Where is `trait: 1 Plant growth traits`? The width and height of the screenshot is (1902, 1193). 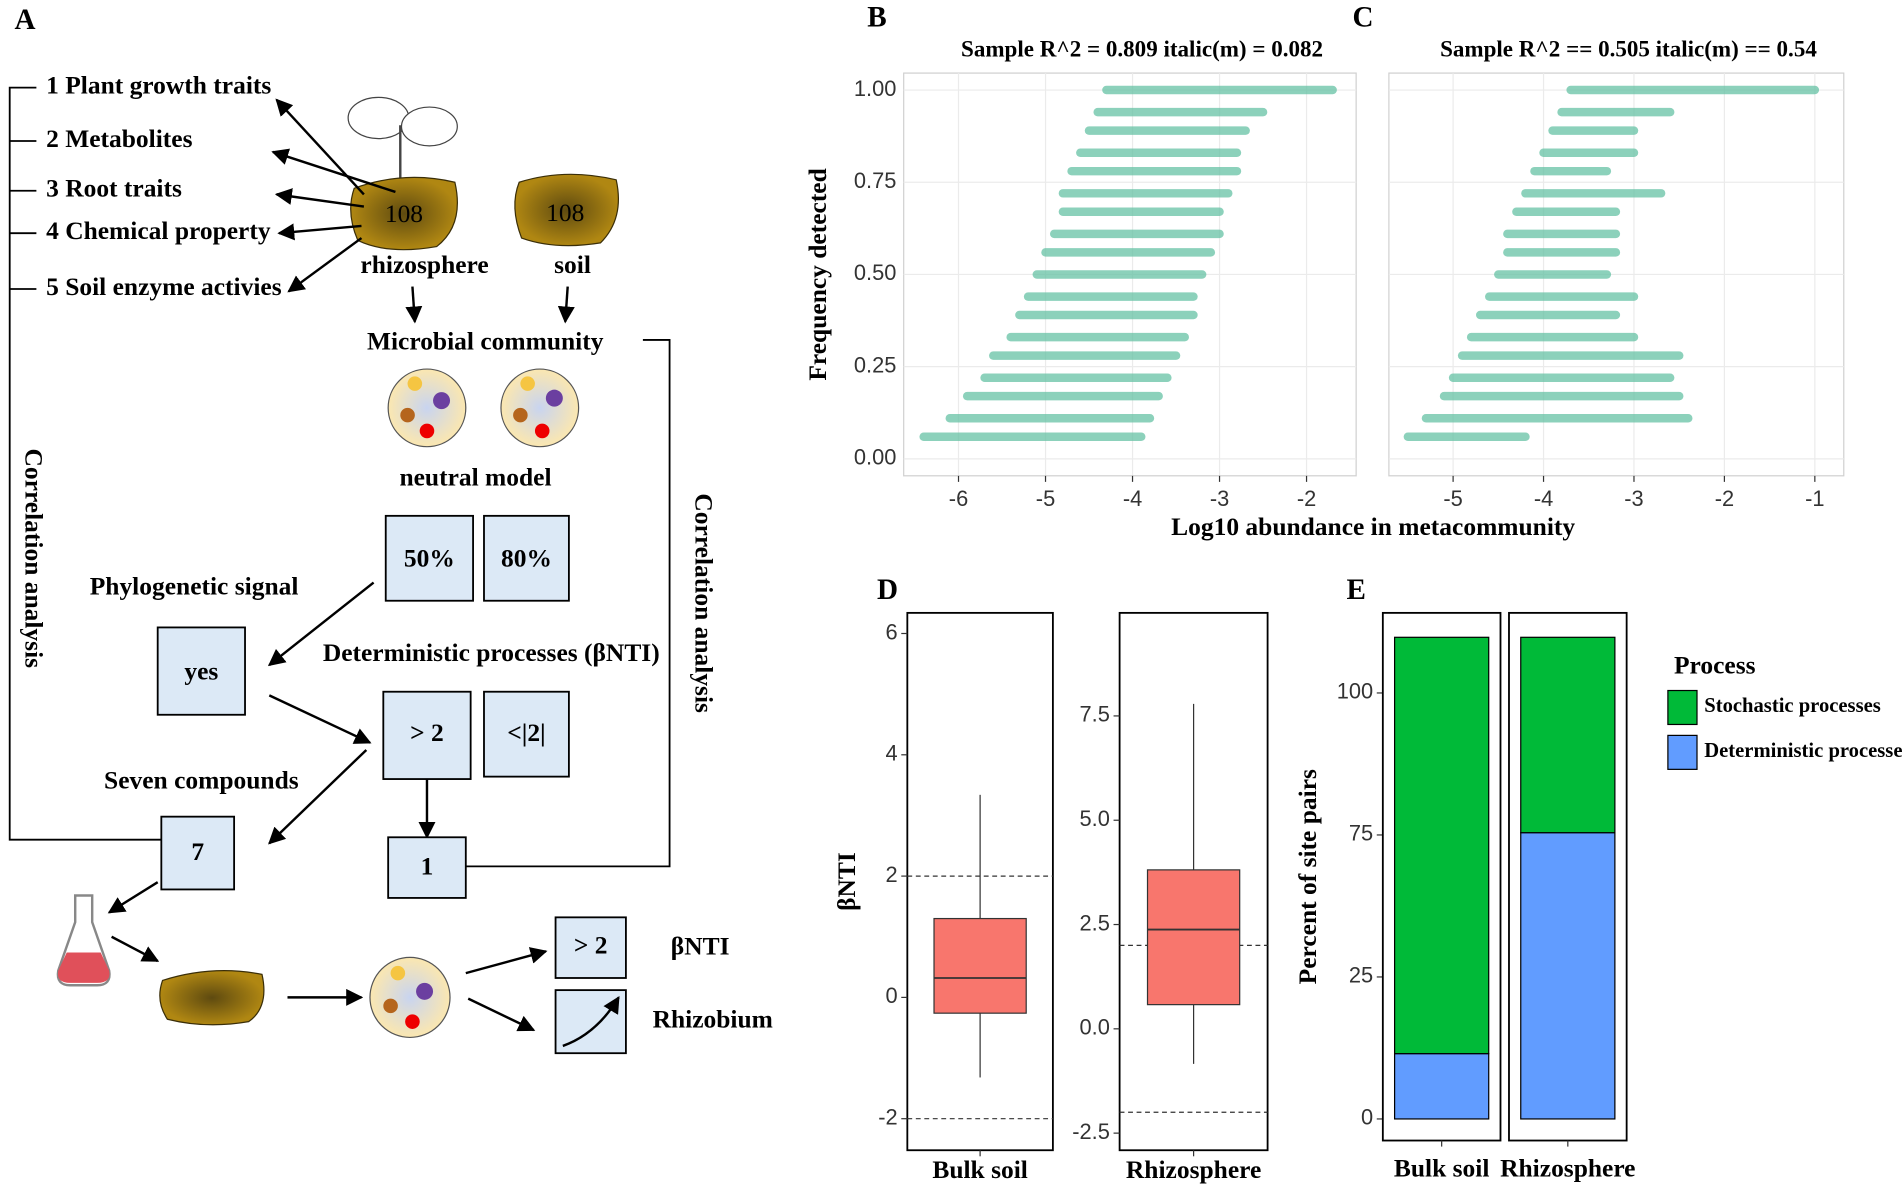 trait: 1 Plant growth traits is located at coordinates (158, 84).